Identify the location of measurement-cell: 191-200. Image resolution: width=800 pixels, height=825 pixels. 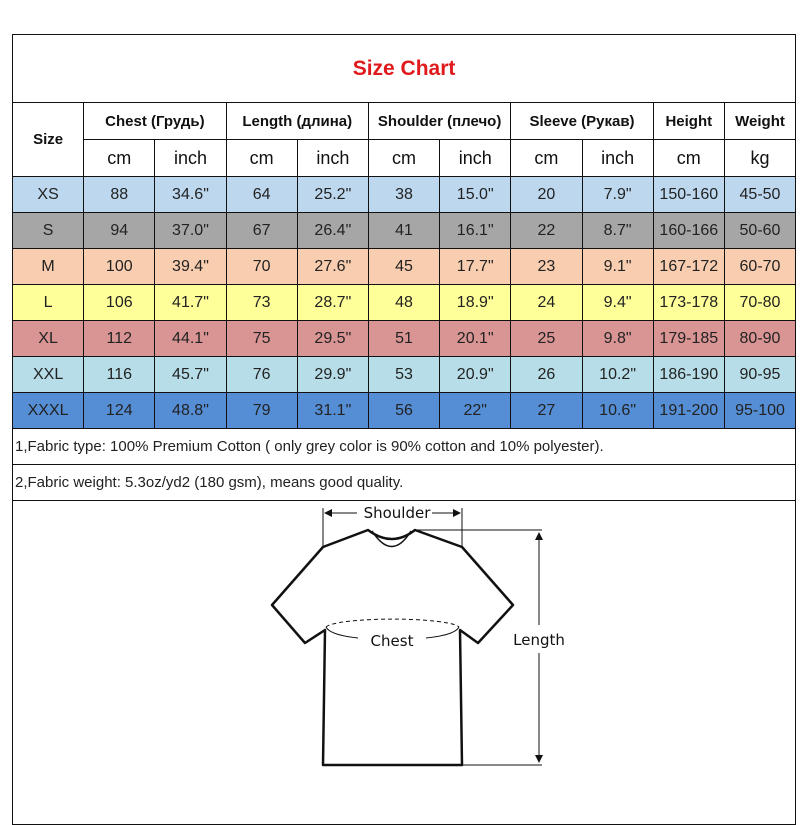
(688, 410).